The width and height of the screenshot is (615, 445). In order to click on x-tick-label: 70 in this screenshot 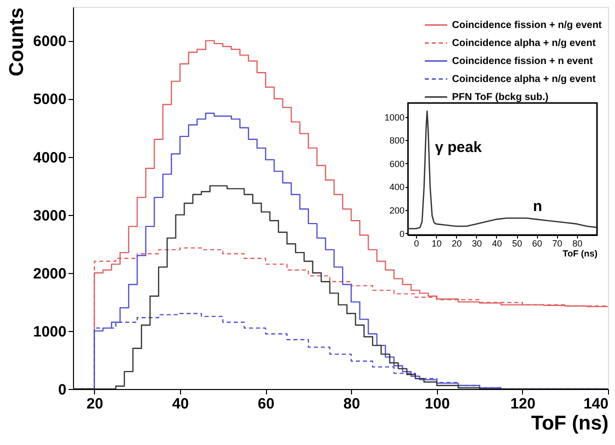, I will do `click(557, 243)`.